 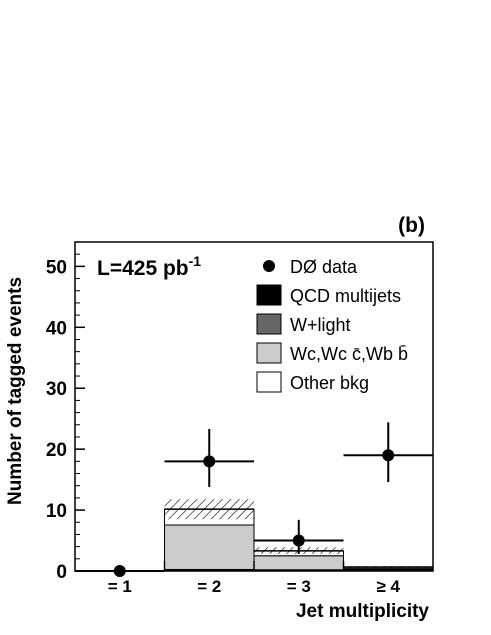 I want to click on y-tick-label-30: 30, so click(x=56, y=389).